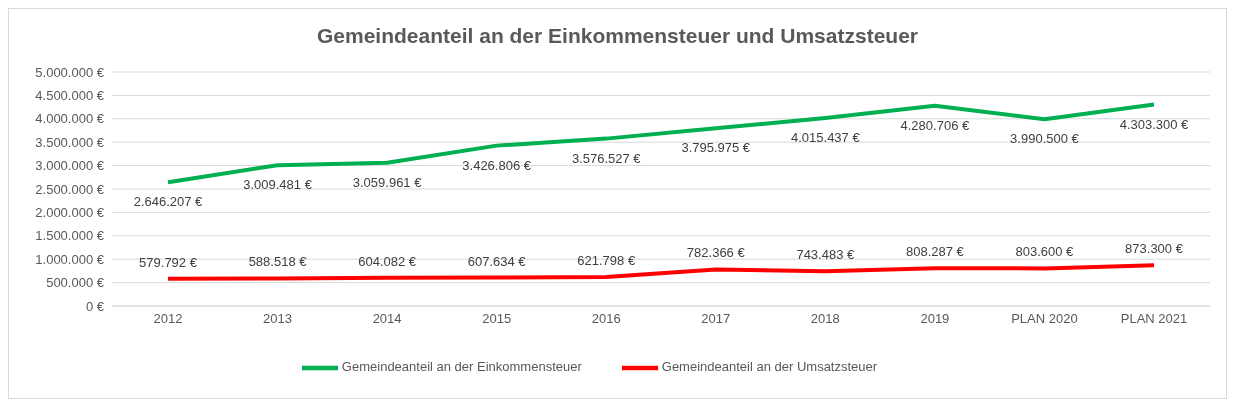  What do you see at coordinates (497, 319) in the screenshot?
I see `x-tick-label: 2015` at bounding box center [497, 319].